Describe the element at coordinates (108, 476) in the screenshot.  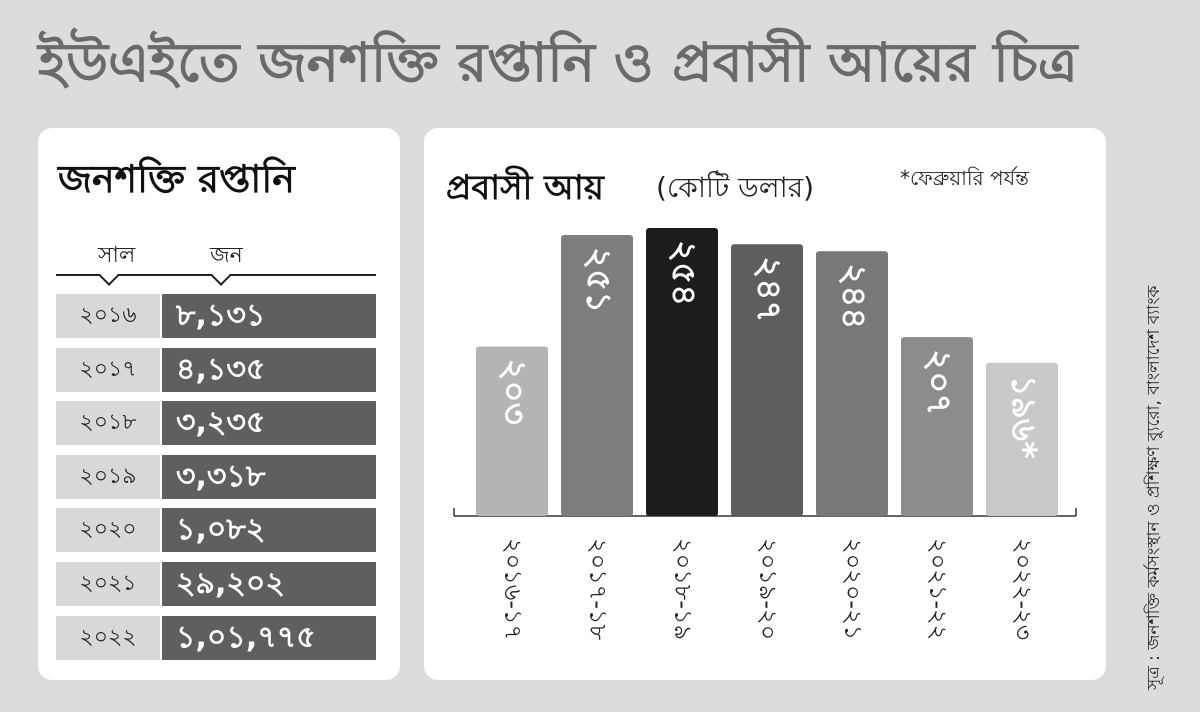
I see `row-year: ২০১৯` at that location.